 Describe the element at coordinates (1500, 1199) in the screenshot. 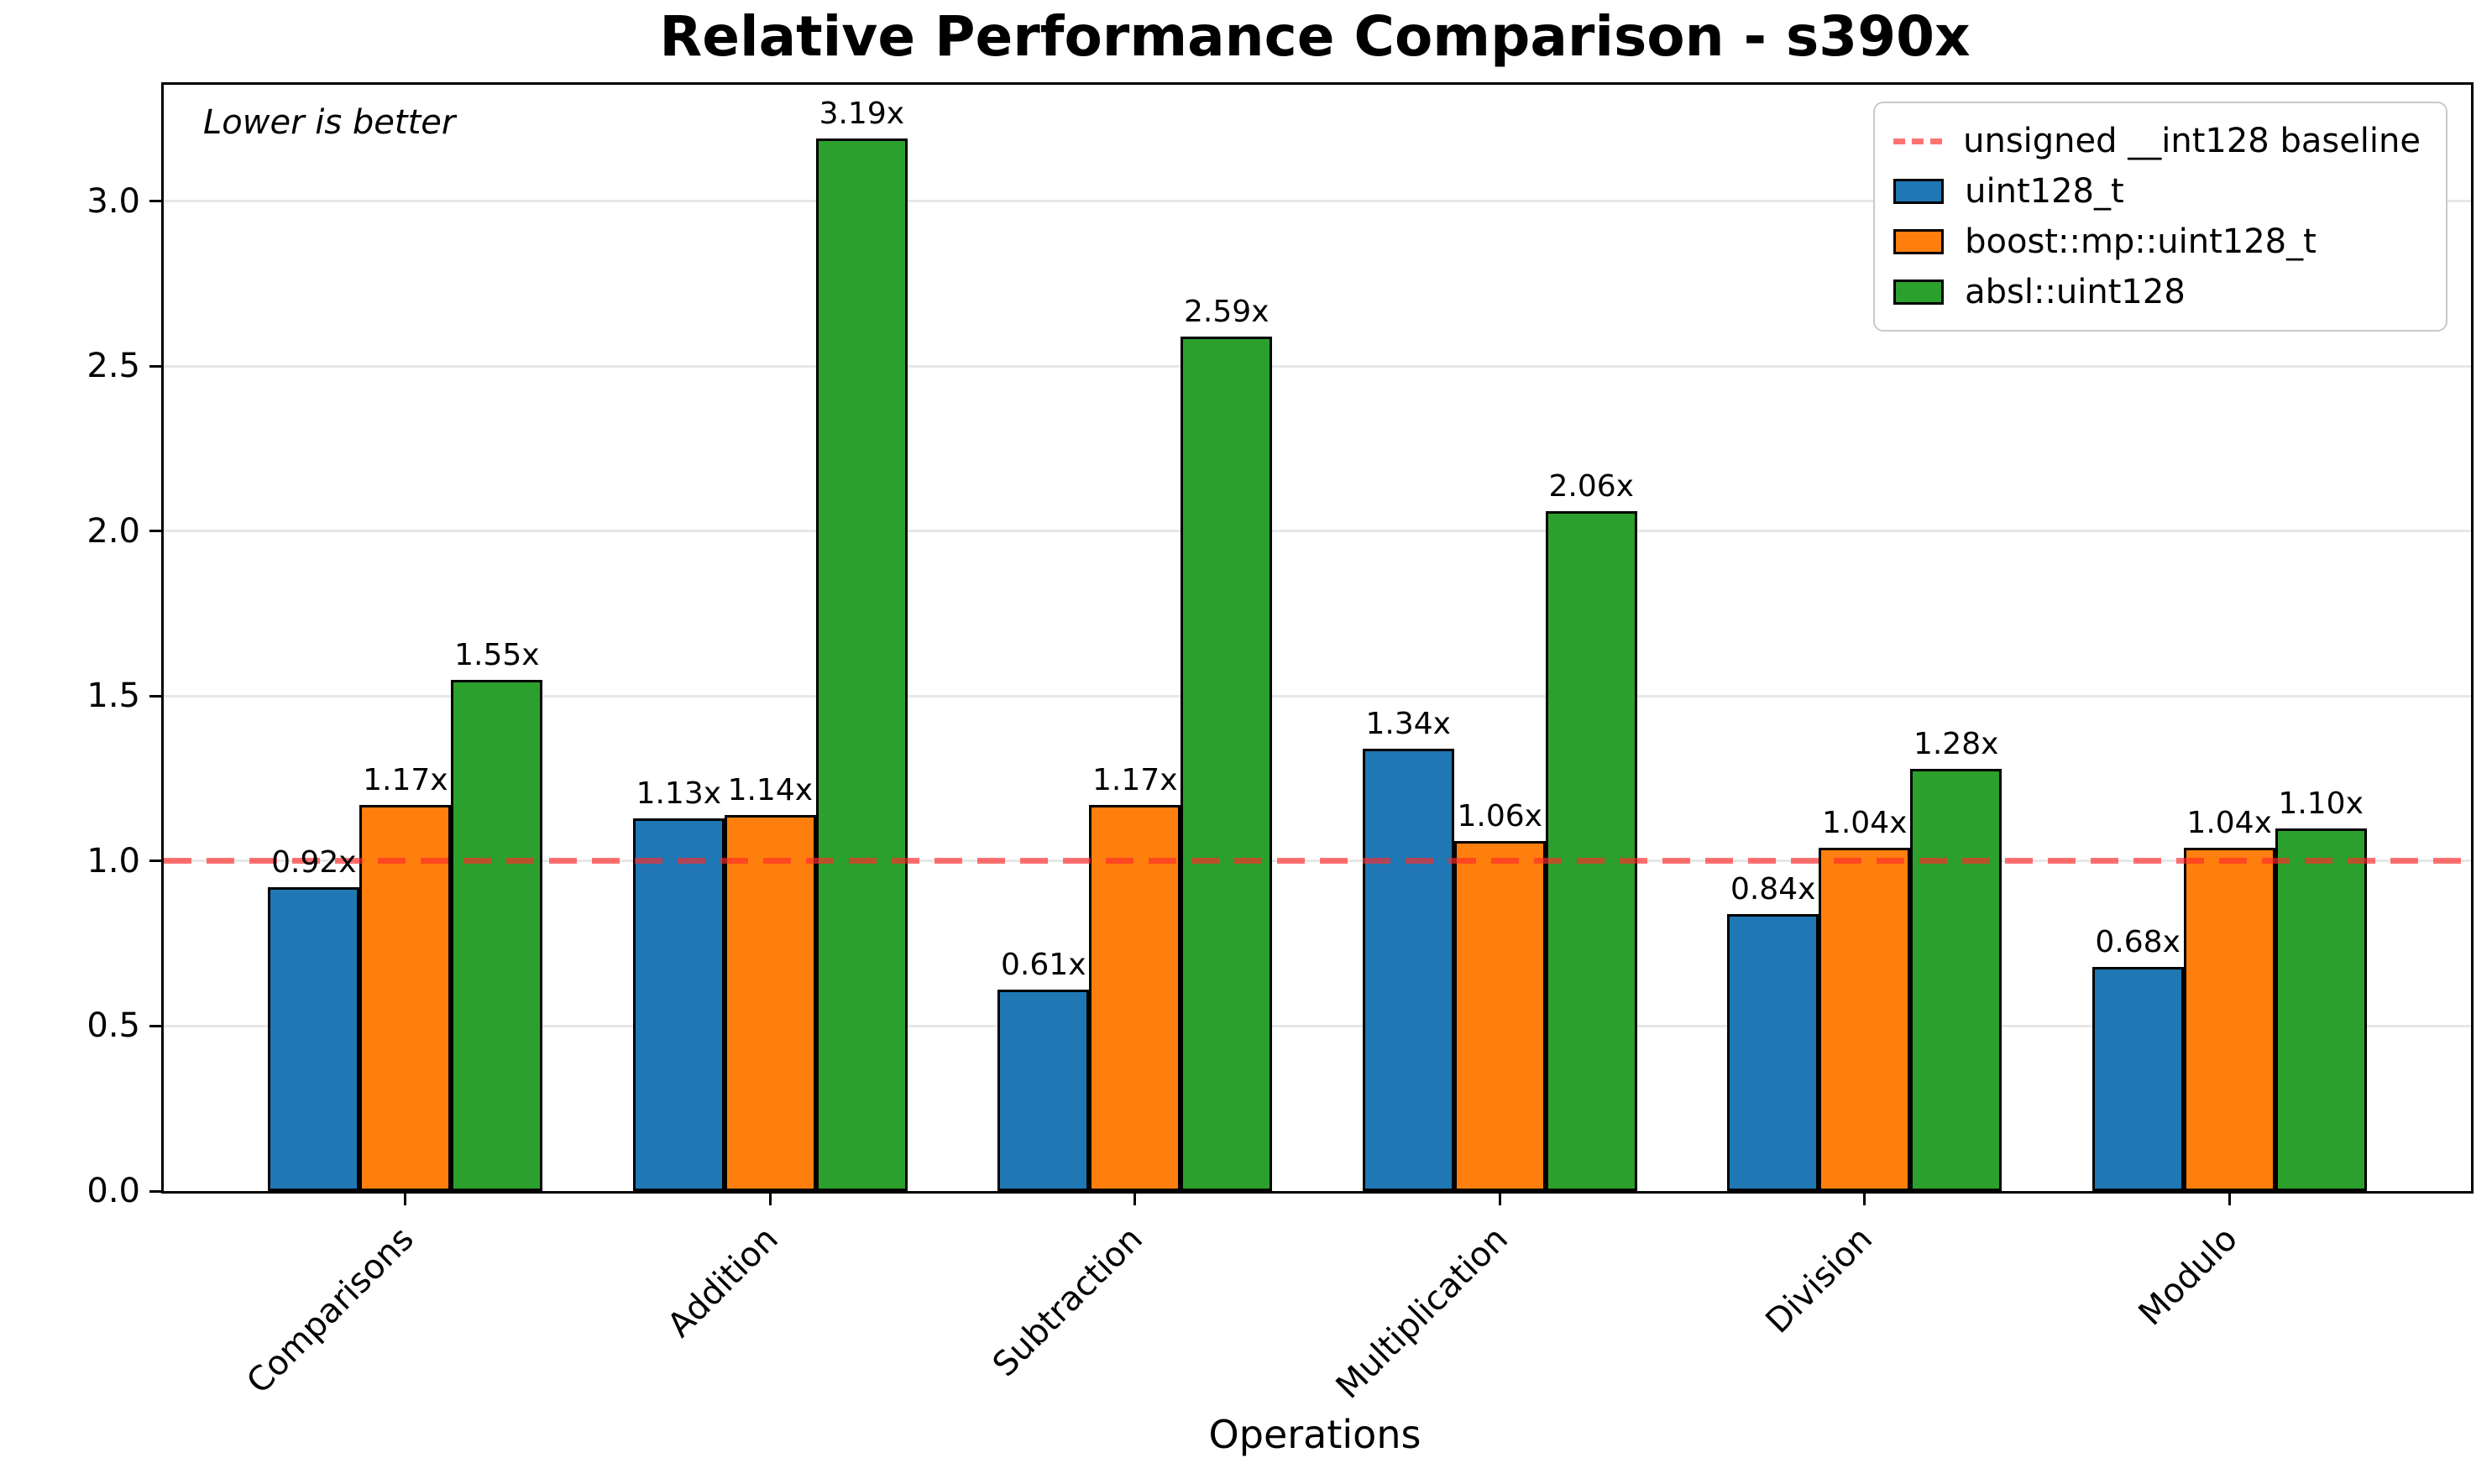

I see `x-tick-multiplication` at that location.